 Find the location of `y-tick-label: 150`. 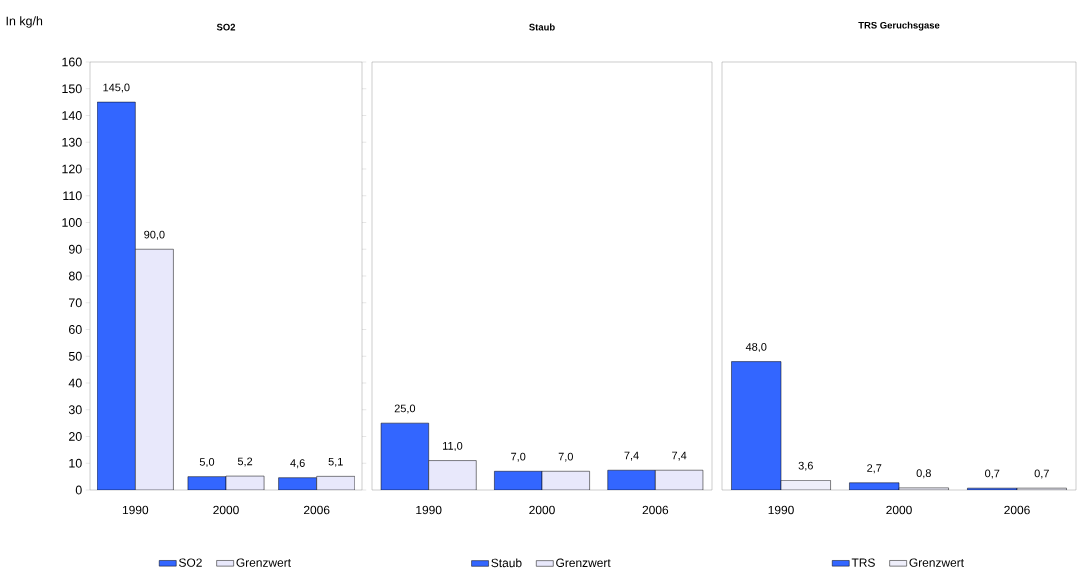

y-tick-label: 150 is located at coordinates (72, 89).